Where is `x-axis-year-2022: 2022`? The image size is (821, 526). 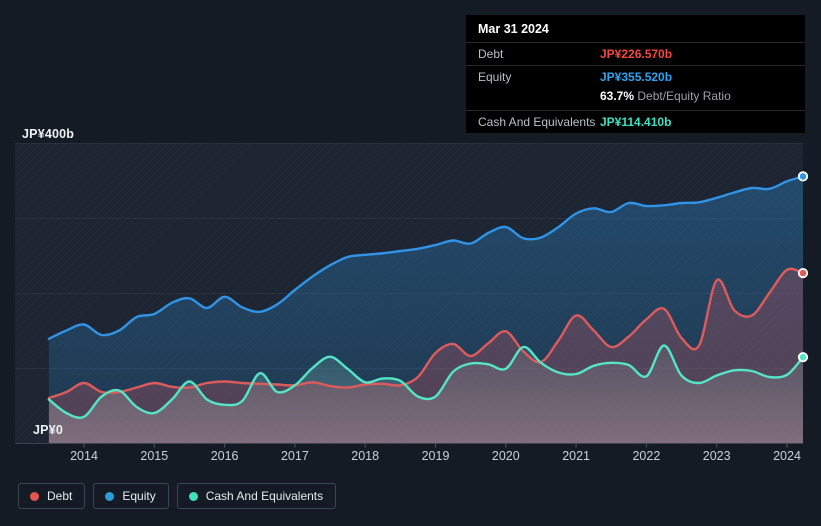 x-axis-year-2022: 2022 is located at coordinates (646, 456).